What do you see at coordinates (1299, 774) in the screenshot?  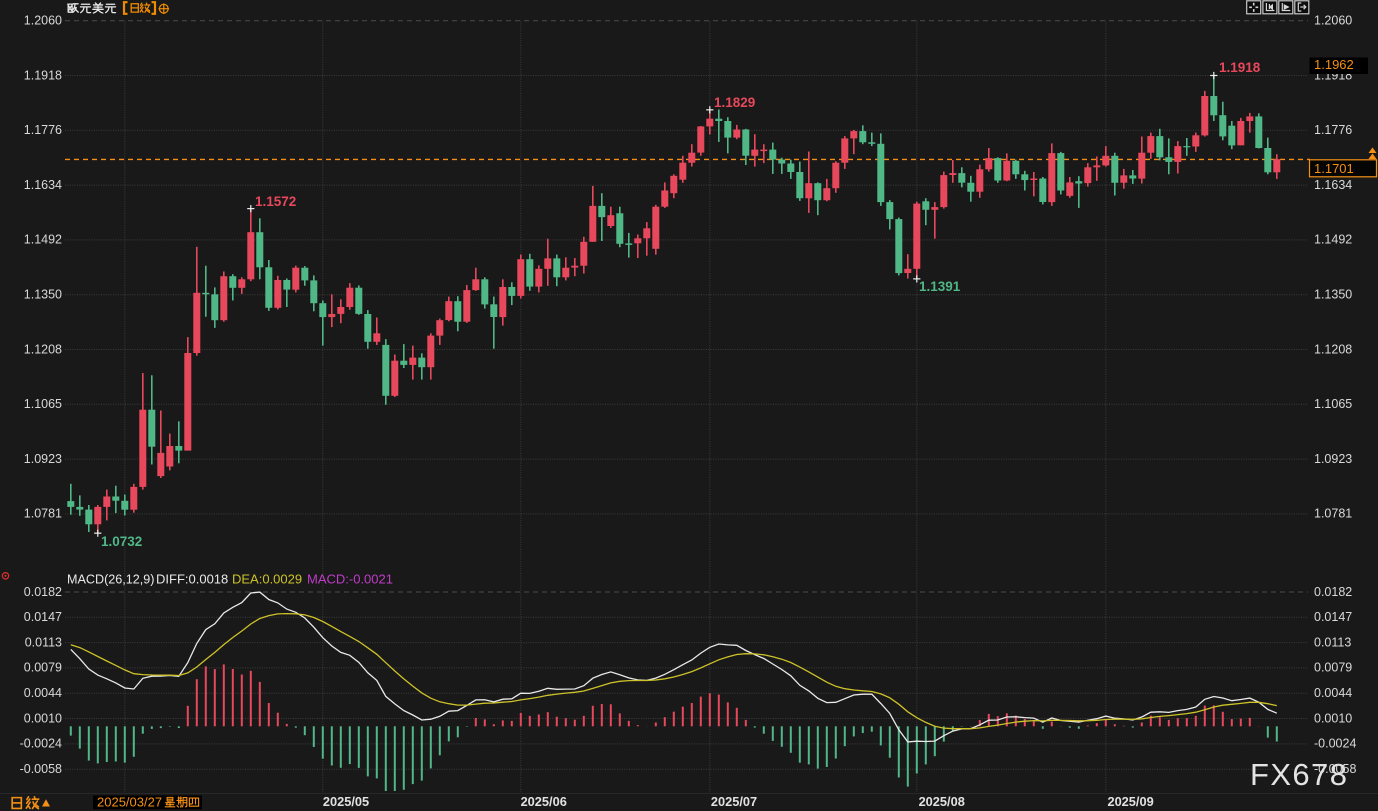 I see `svg-text: FX678` at bounding box center [1299, 774].